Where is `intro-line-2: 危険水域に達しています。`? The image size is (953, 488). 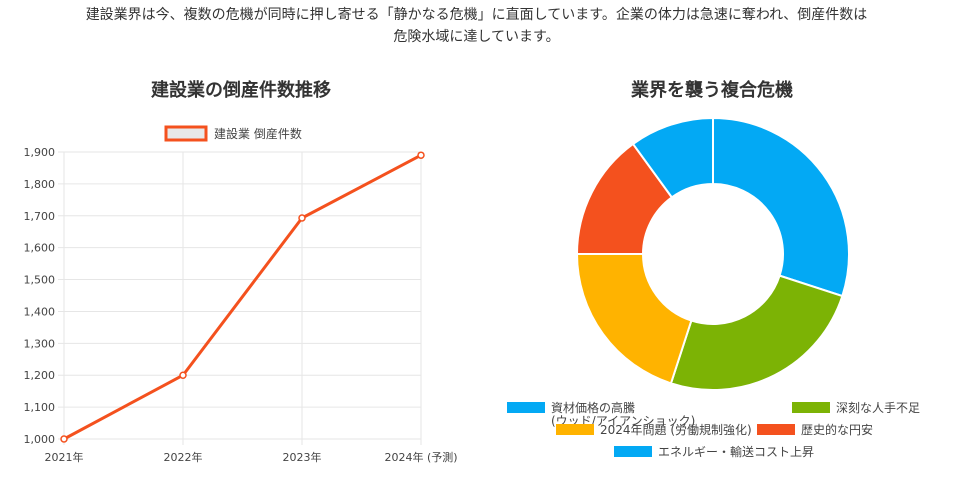 intro-line-2: 危険水域に達しています。 is located at coordinates (476, 37).